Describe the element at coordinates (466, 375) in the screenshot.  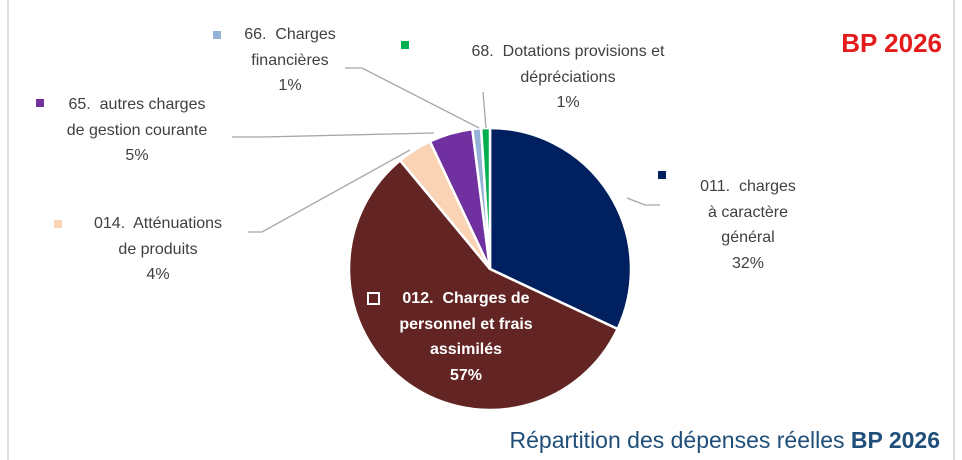
I see `value-label: 57%` at that location.